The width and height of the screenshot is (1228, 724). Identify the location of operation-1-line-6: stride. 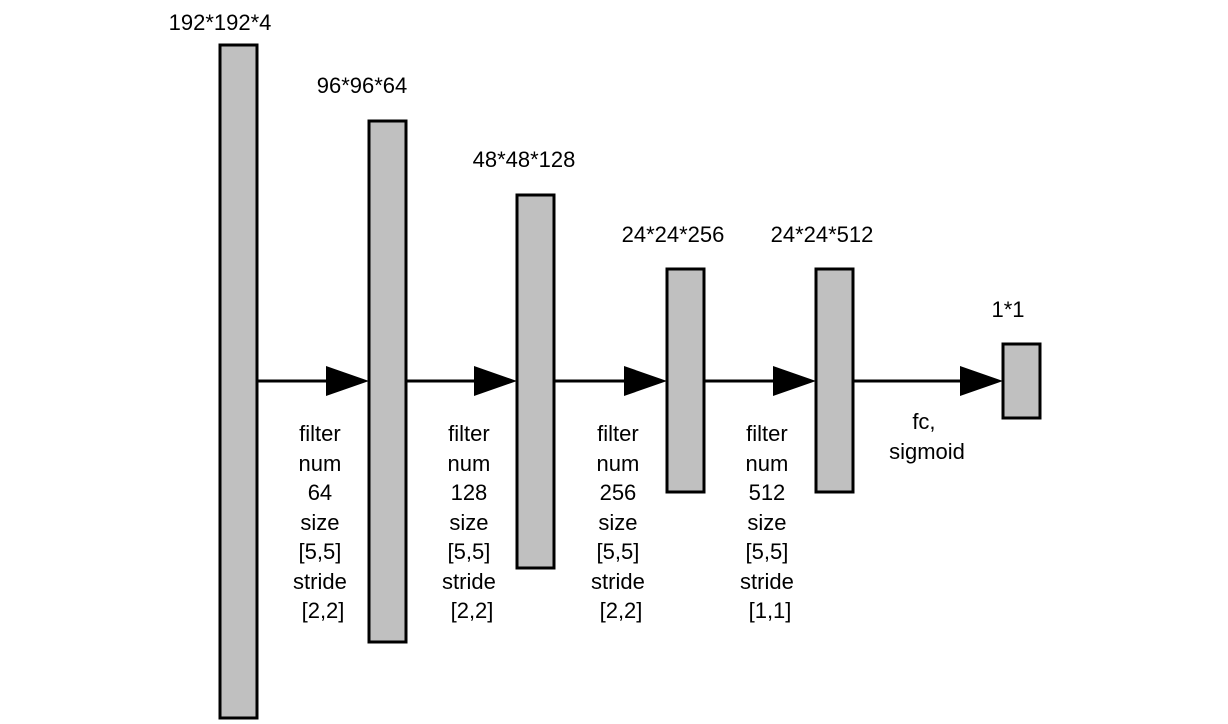
(320, 581).